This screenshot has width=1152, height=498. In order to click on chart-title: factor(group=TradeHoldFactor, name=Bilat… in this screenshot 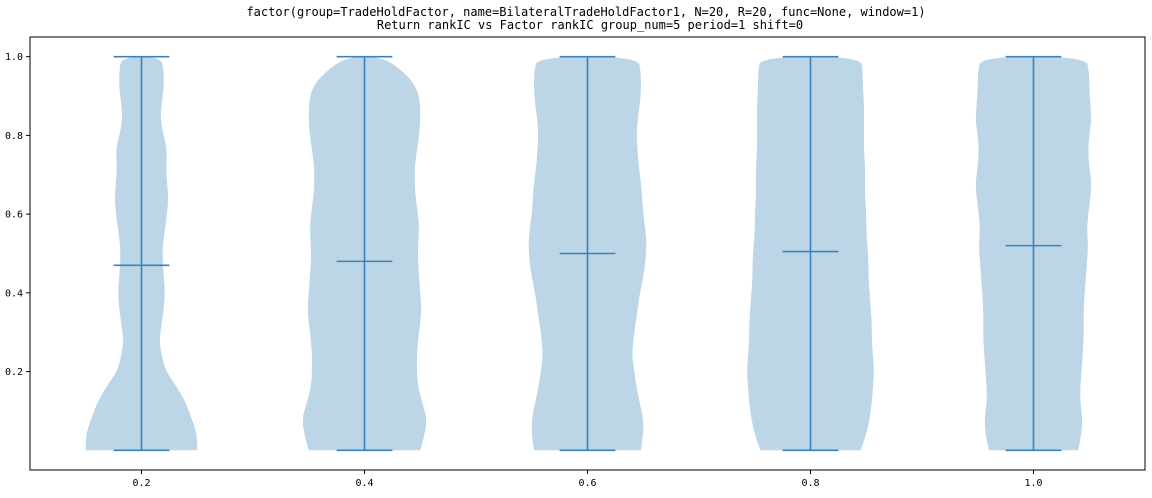, I will do `click(585, 12)`.